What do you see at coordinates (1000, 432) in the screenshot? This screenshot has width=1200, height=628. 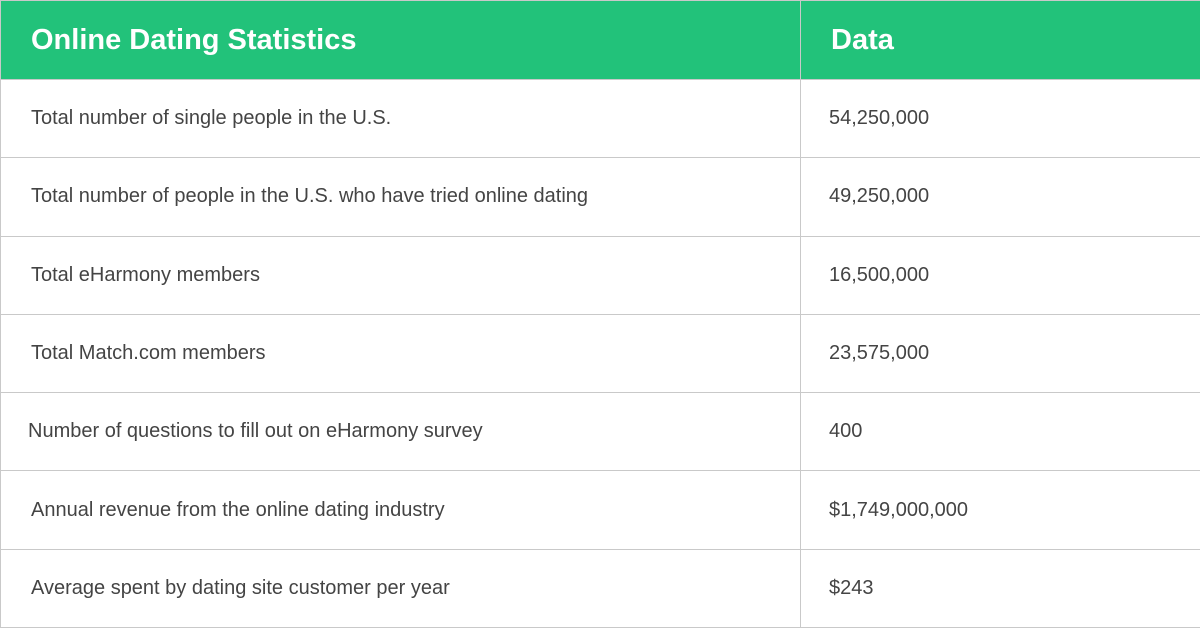 I see `statistic-value: 400` at bounding box center [1000, 432].